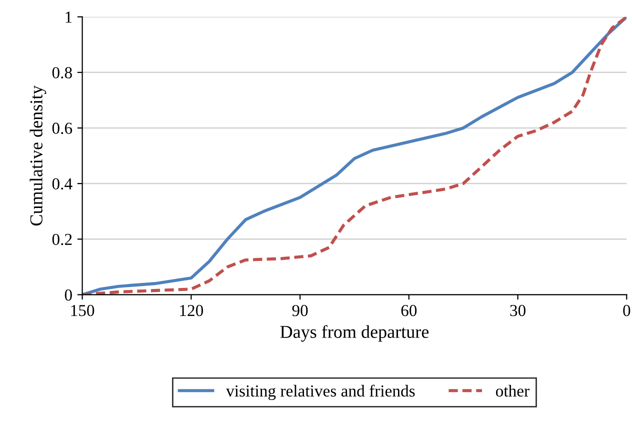  Describe the element at coordinates (62, 72) in the screenshot. I see `y-tick-label: 0.8` at that location.